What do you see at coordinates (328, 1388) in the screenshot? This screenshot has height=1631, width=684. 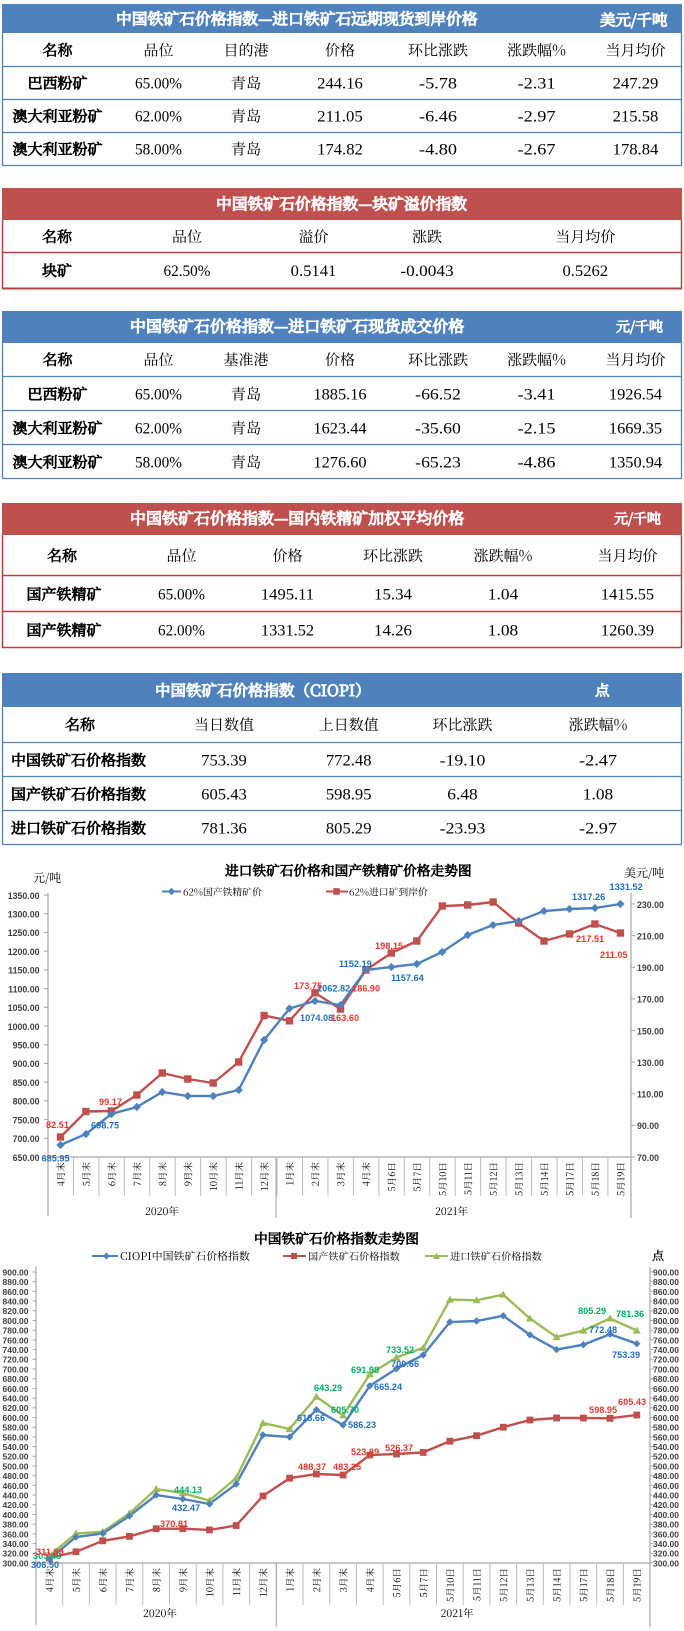 I see `svg-text: 643.29` at bounding box center [328, 1388].